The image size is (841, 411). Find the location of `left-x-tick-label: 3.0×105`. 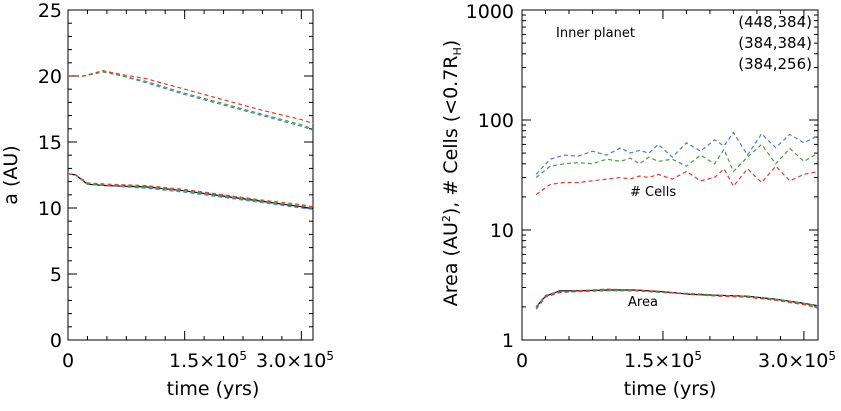

left-x-tick-label: 3.0×105 is located at coordinates (295, 360).